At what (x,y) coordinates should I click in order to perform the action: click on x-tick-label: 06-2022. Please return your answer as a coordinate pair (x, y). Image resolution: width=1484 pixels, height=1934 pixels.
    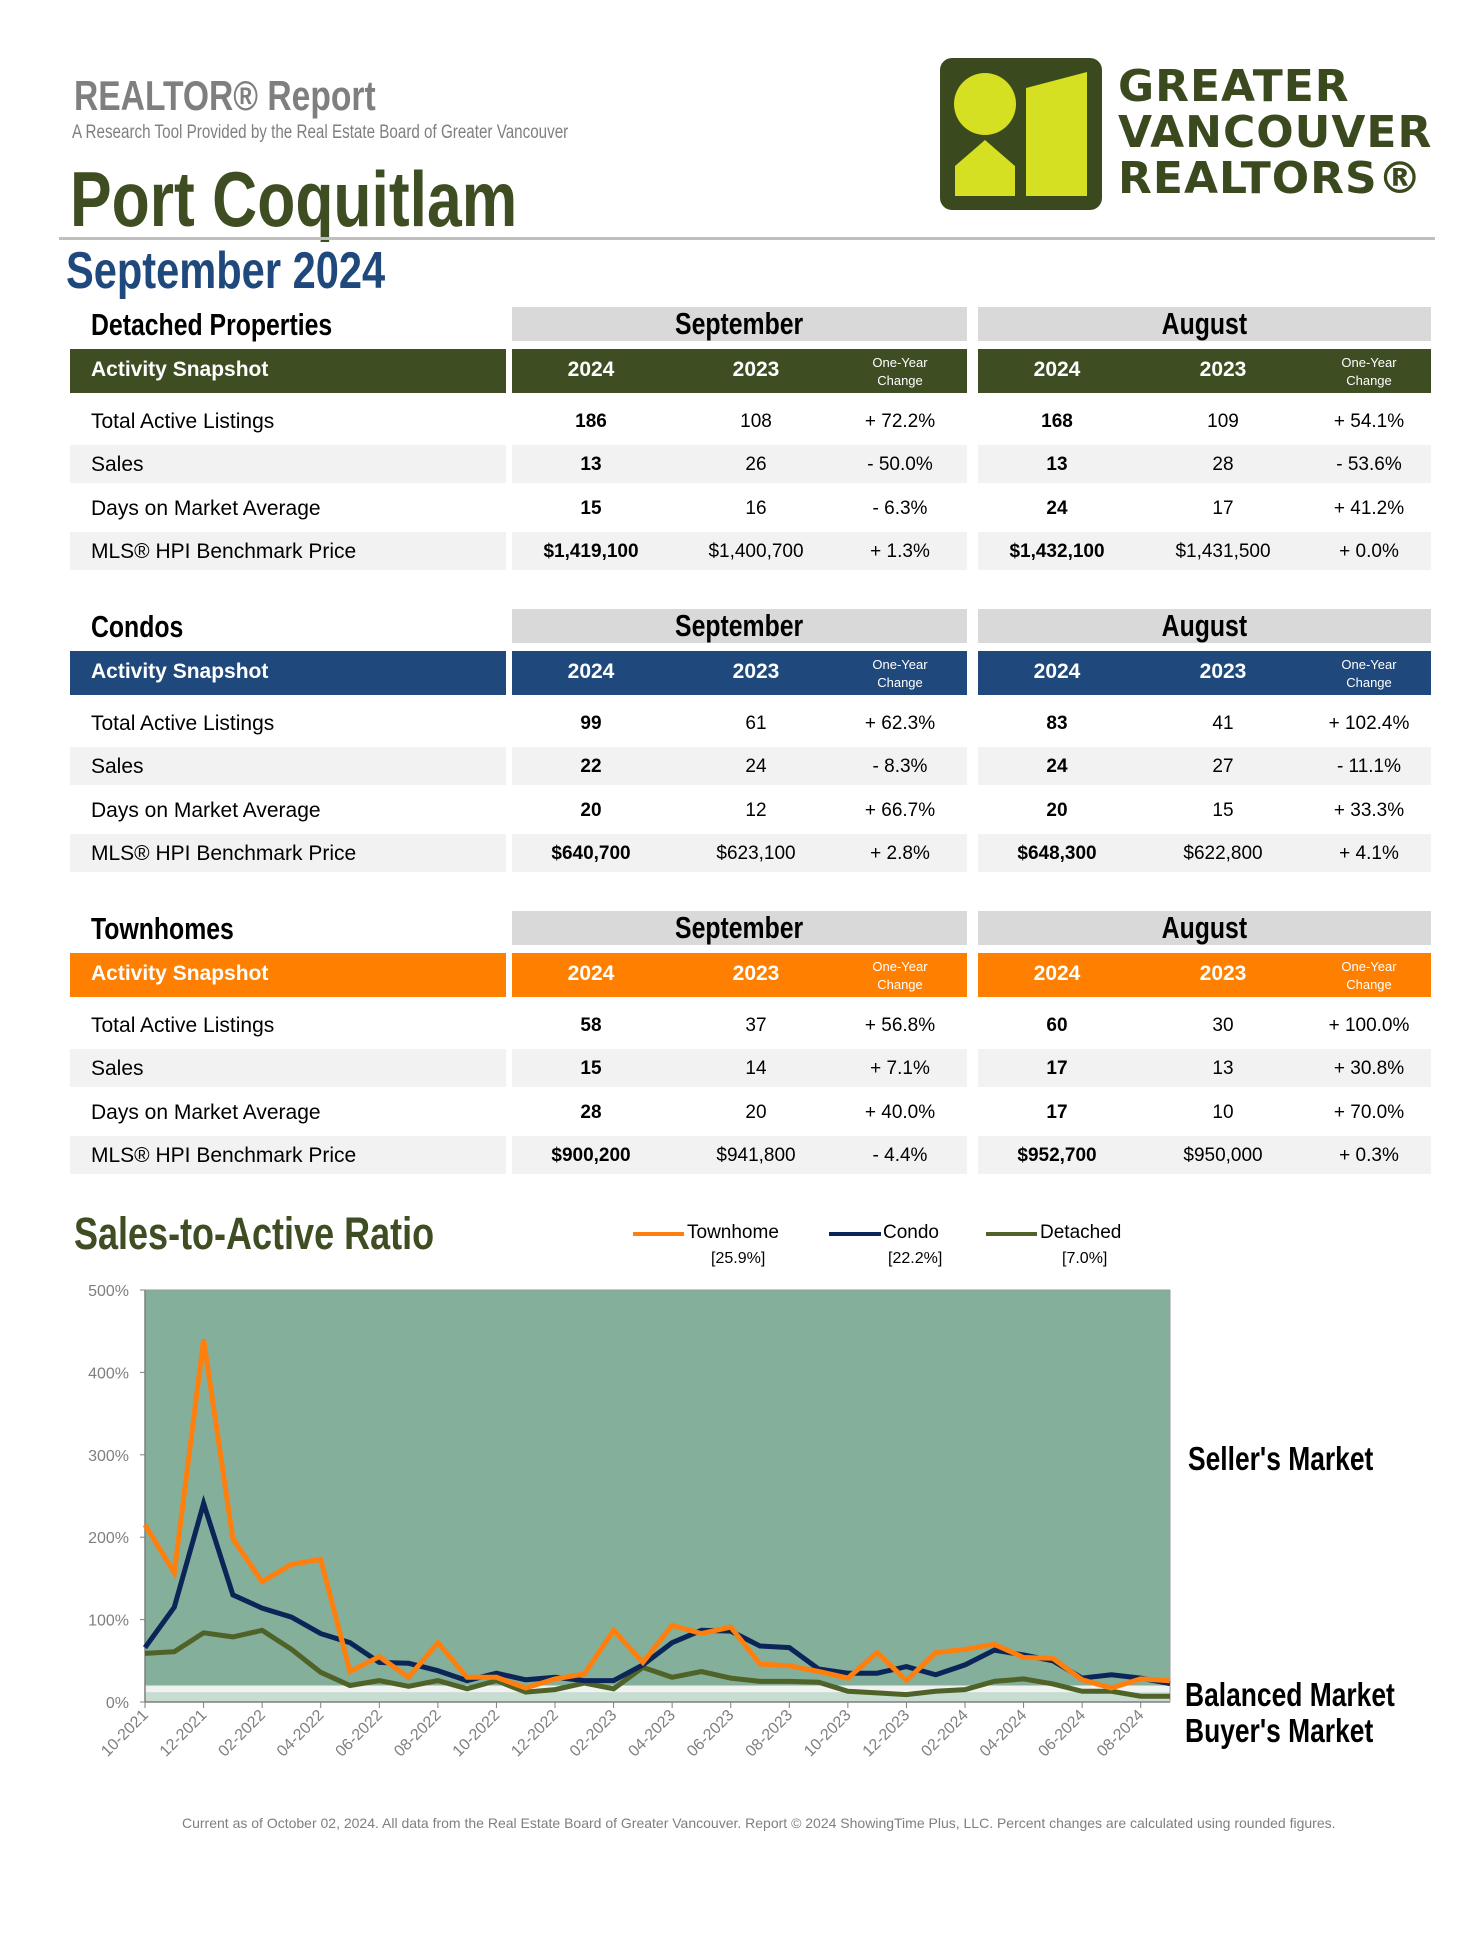
    Looking at the image, I should click on (360, 1734).